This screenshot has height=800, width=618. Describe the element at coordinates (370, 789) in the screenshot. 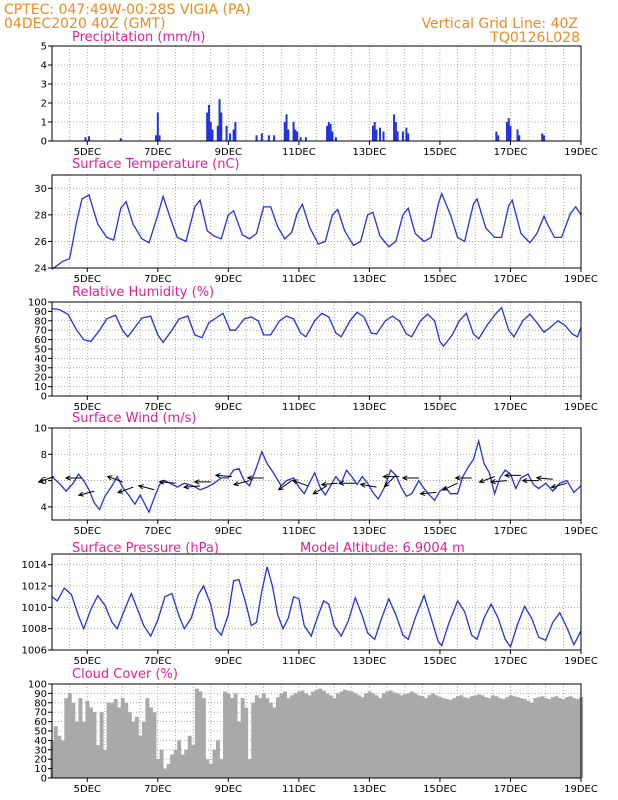

I see `cloud-cover-xtick-label: 13DEC` at that location.